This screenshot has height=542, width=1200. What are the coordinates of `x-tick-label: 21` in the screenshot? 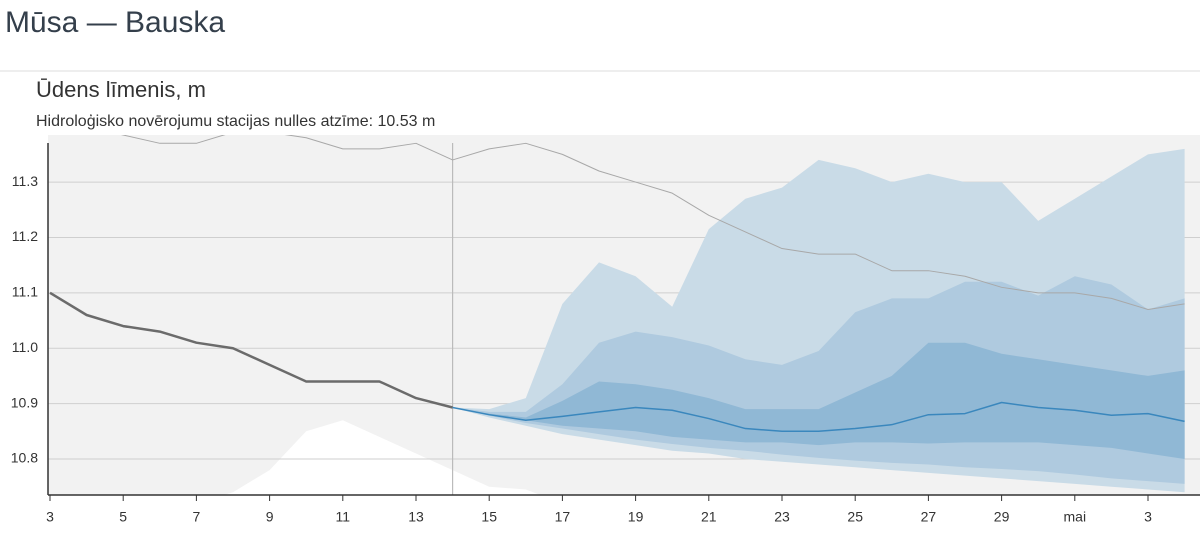 It's located at (709, 517).